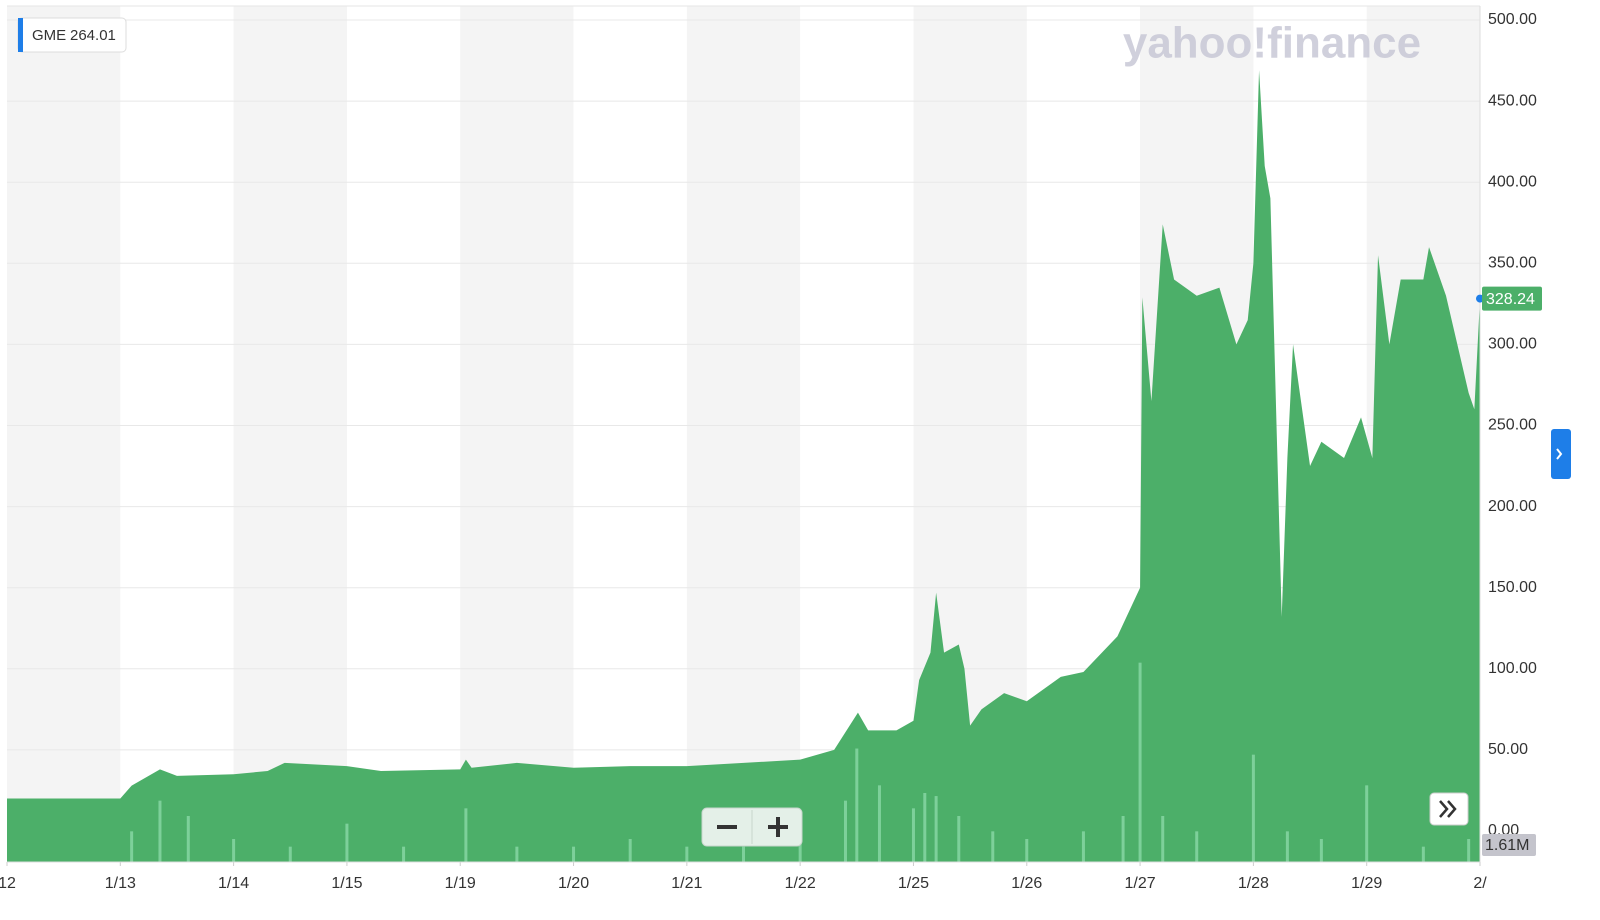  What do you see at coordinates (1026, 883) in the screenshot?
I see `x-tick-label: 1/26` at bounding box center [1026, 883].